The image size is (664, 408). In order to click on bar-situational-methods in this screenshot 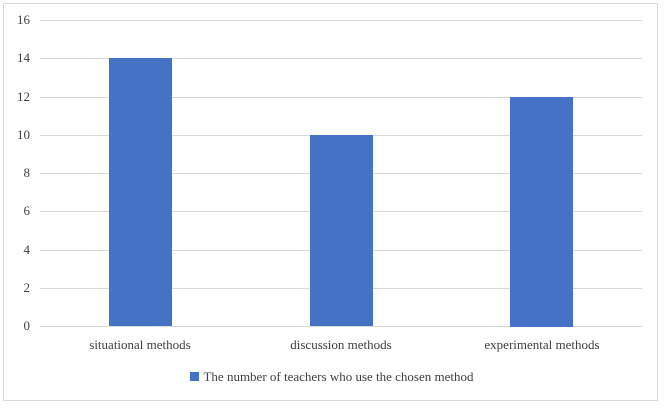, I will do `click(140, 192)`.